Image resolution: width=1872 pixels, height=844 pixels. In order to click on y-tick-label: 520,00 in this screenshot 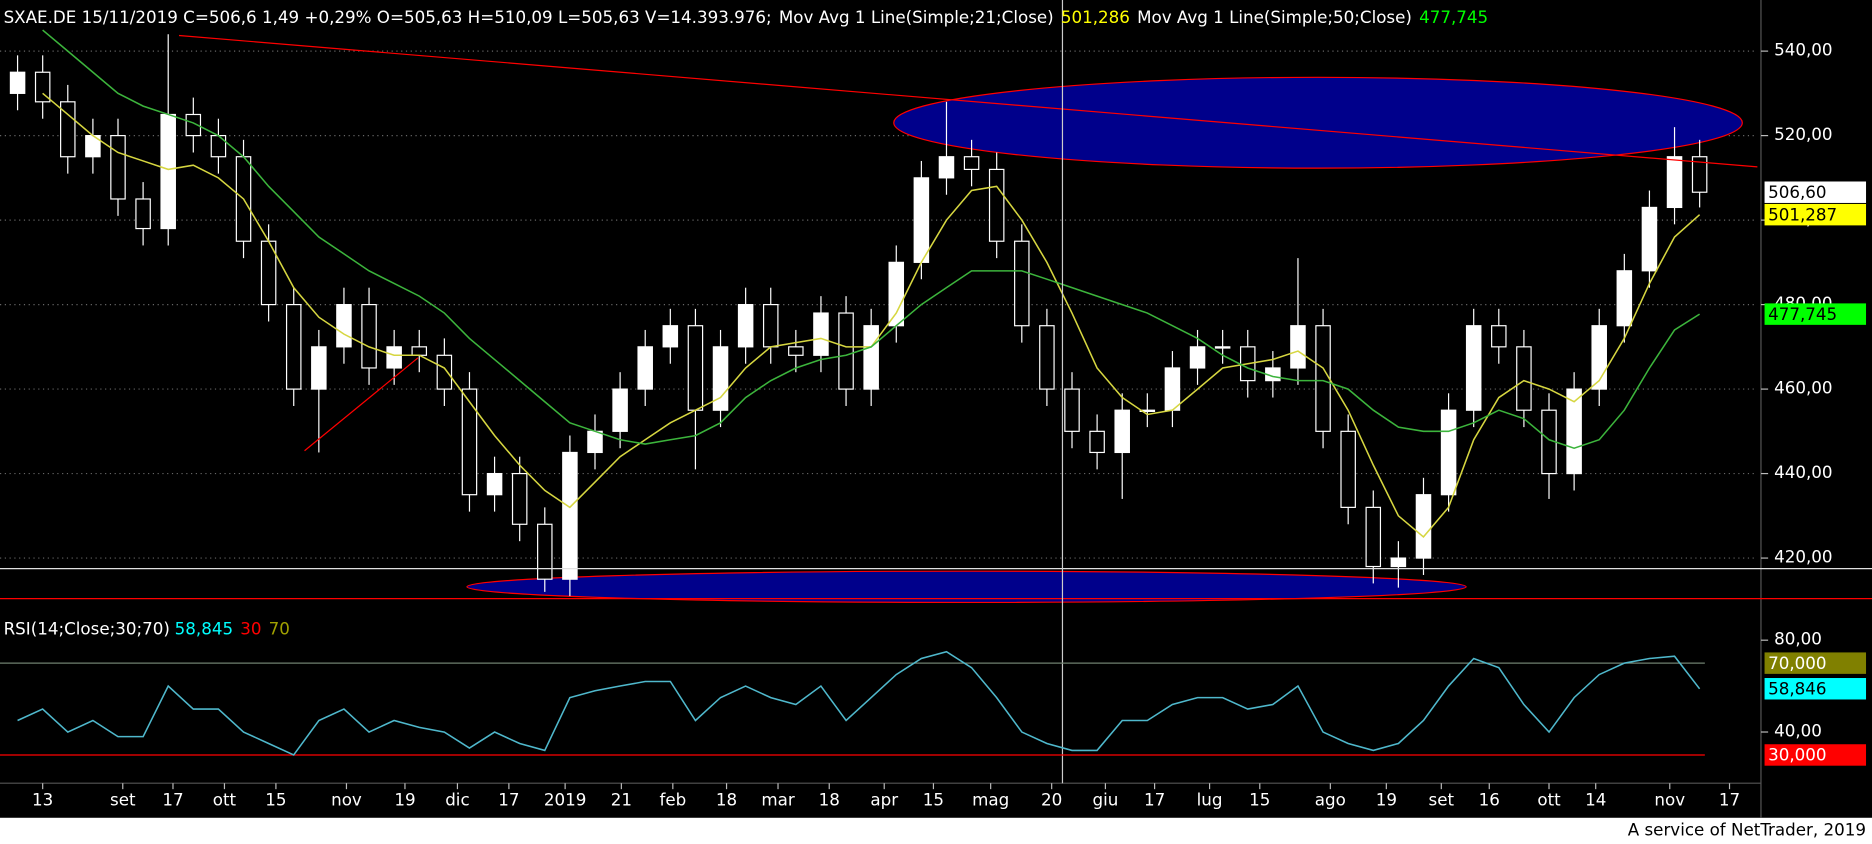, I will do `click(1803, 134)`.